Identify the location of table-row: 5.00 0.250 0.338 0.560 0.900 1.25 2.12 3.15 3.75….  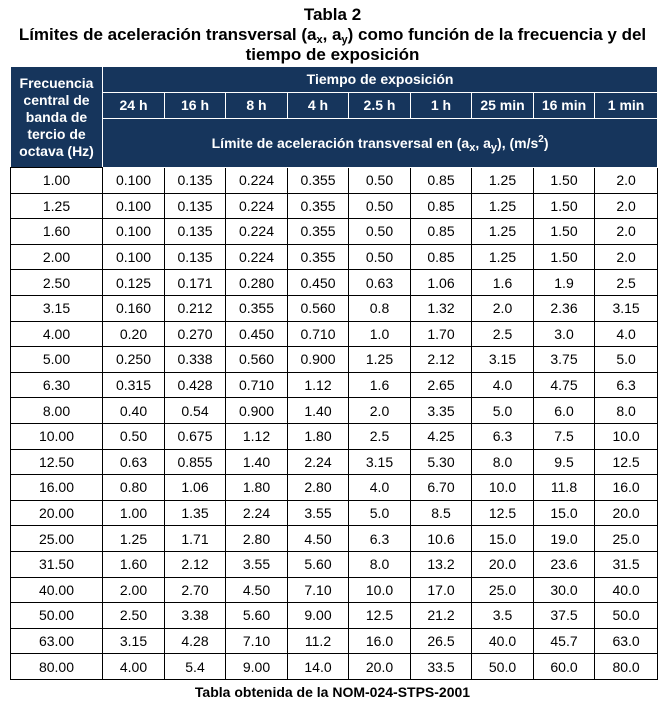
(334, 359).